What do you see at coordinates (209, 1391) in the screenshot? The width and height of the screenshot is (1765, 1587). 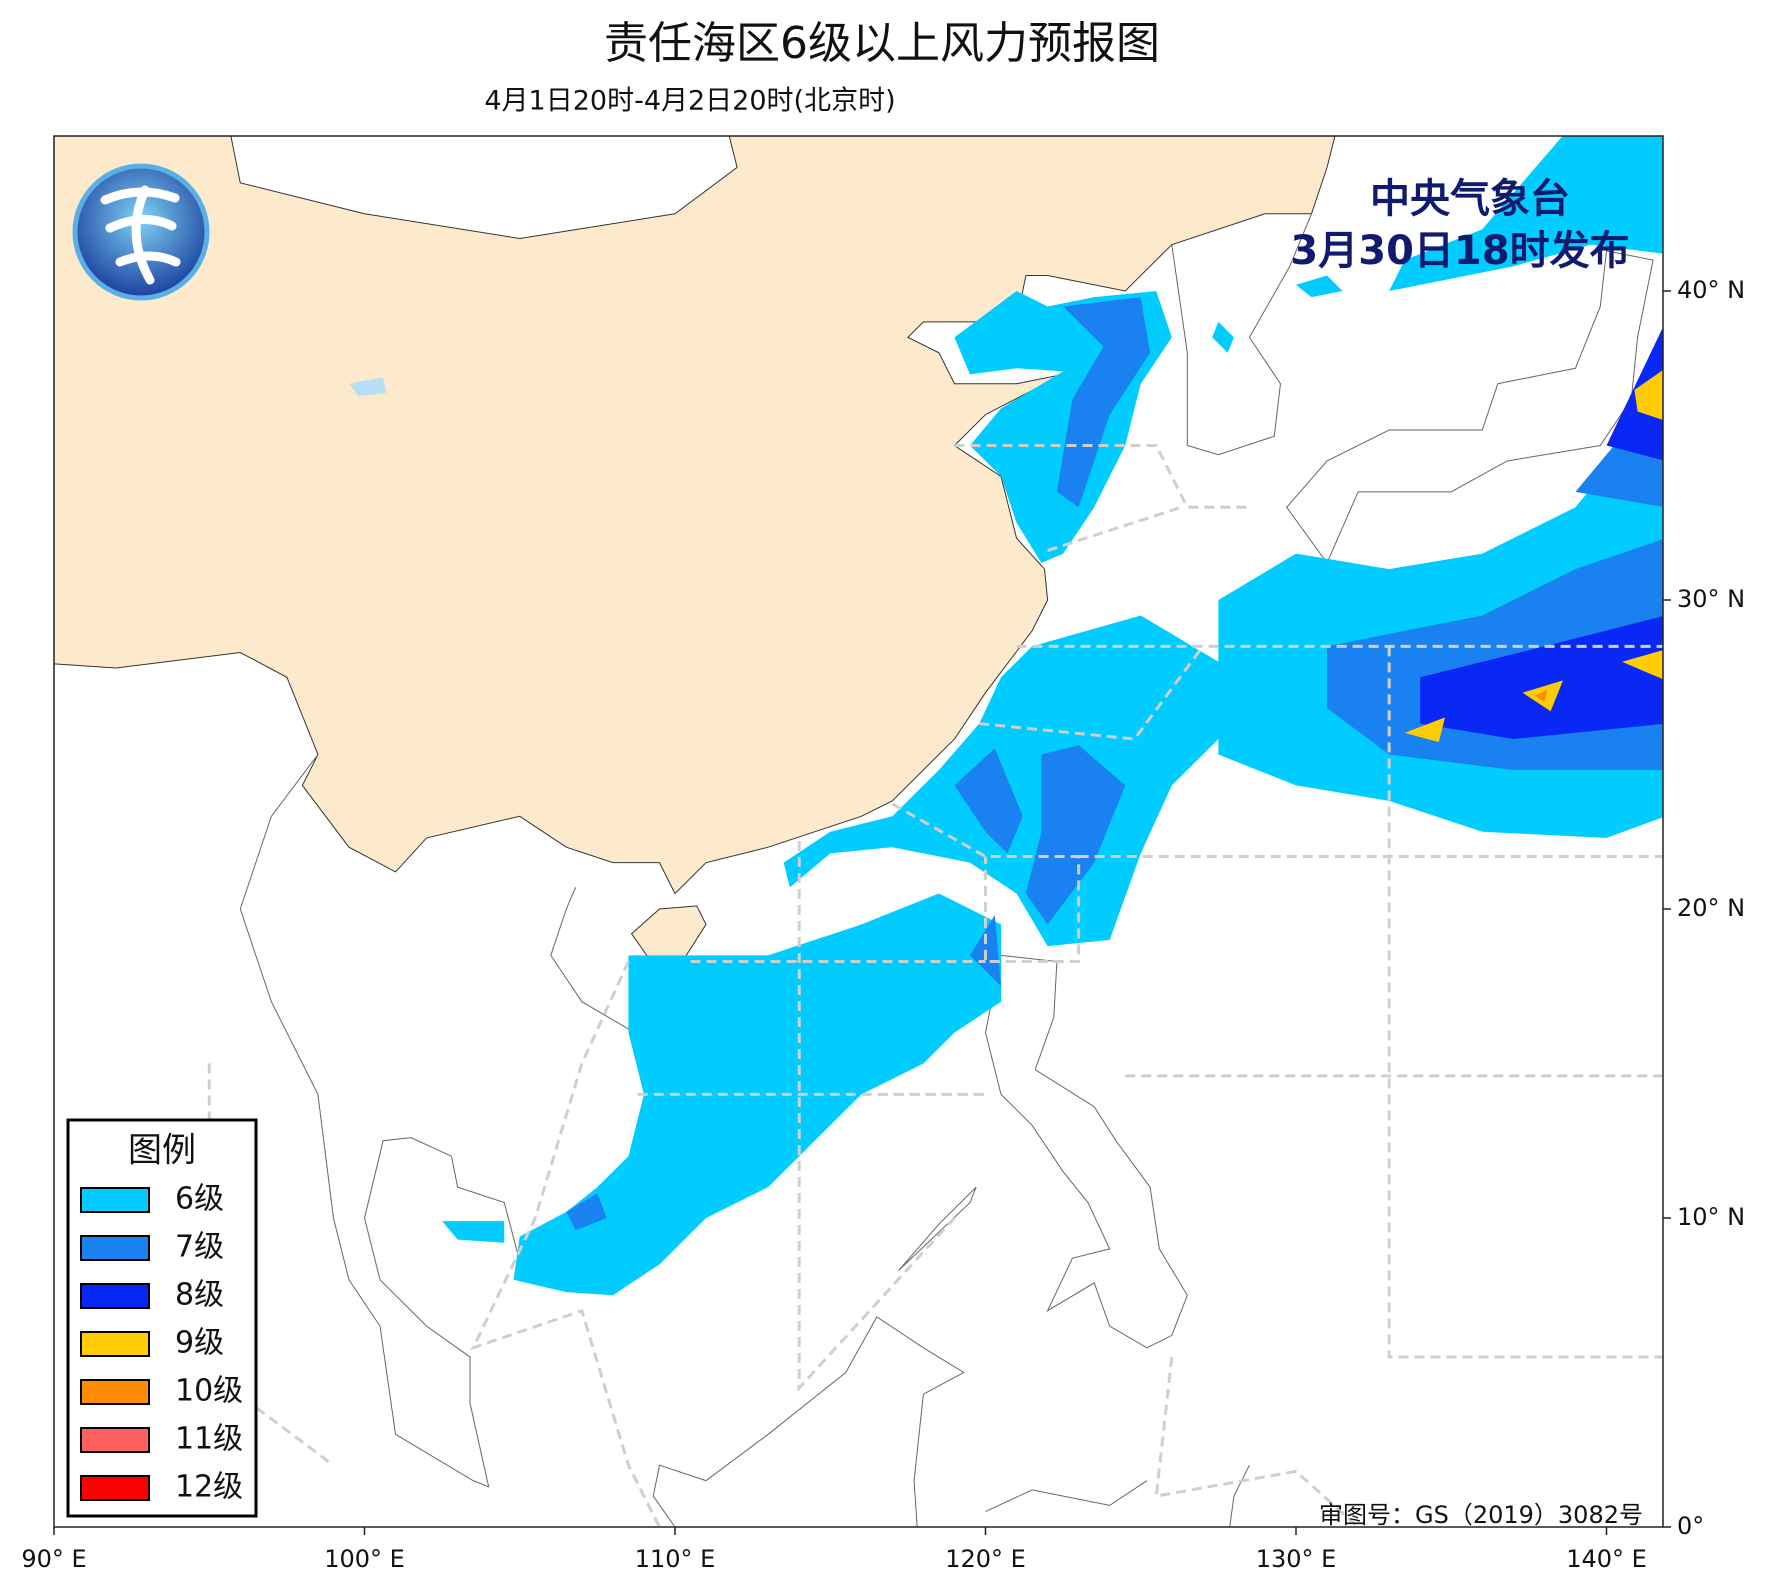 I see `legend-label: 10级` at bounding box center [209, 1391].